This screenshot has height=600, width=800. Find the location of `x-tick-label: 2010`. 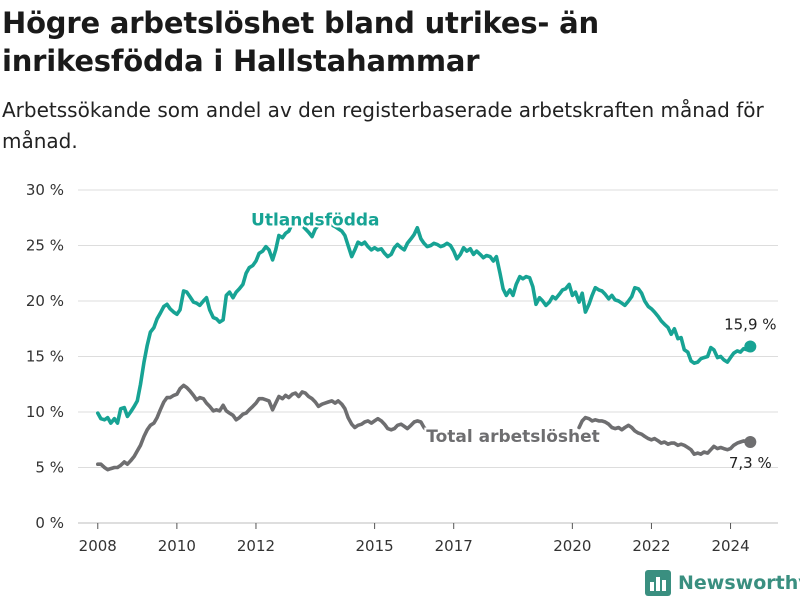

x-tick-label: 2010 is located at coordinates (177, 546).